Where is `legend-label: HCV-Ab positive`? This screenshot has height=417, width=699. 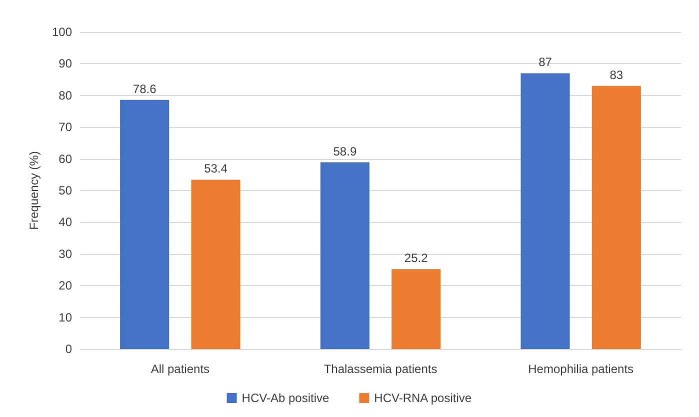
legend-label: HCV-Ab positive is located at coordinates (286, 398).